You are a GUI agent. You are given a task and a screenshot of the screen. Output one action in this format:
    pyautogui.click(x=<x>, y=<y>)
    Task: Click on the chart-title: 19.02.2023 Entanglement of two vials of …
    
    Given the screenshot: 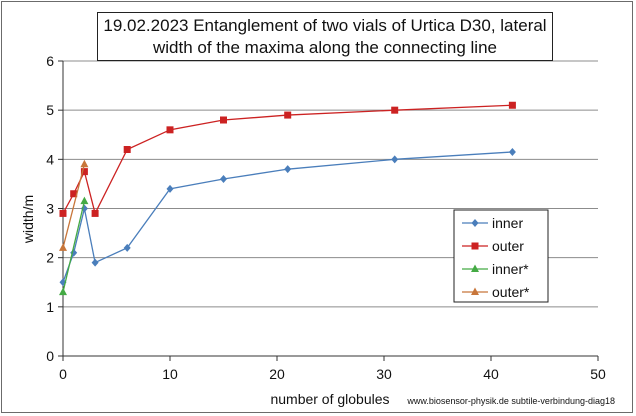 What is the action you would take?
    pyautogui.click(x=325, y=36)
    